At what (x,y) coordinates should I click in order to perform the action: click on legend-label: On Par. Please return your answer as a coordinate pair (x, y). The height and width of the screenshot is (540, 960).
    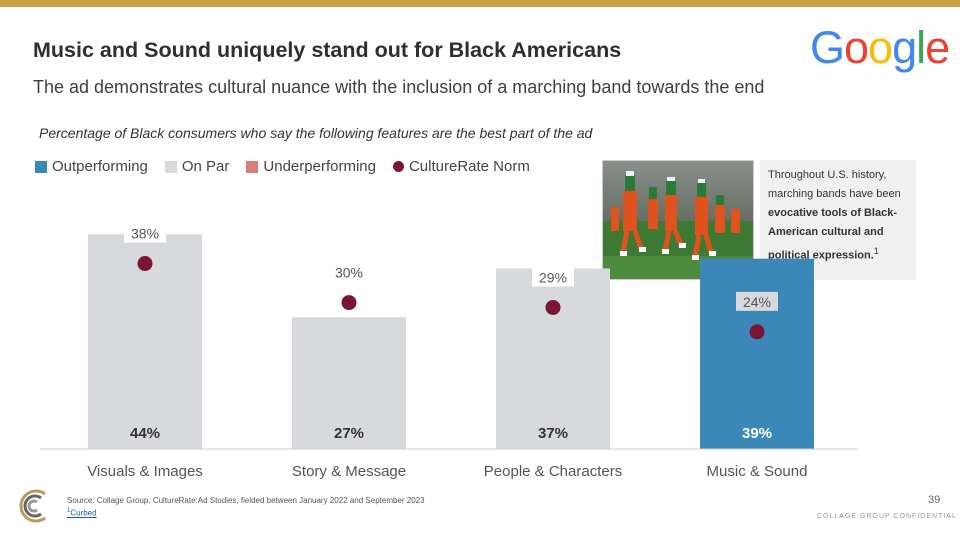
    Looking at the image, I should click on (205, 166).